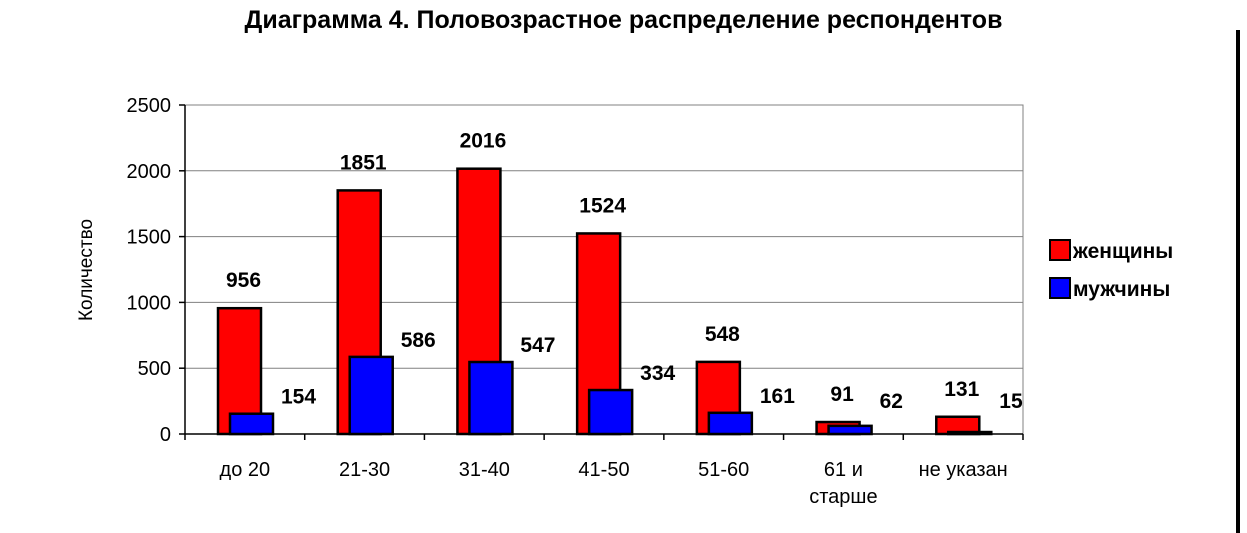  What do you see at coordinates (86, 270) in the screenshot?
I see `y-axis-title: Количество` at bounding box center [86, 270].